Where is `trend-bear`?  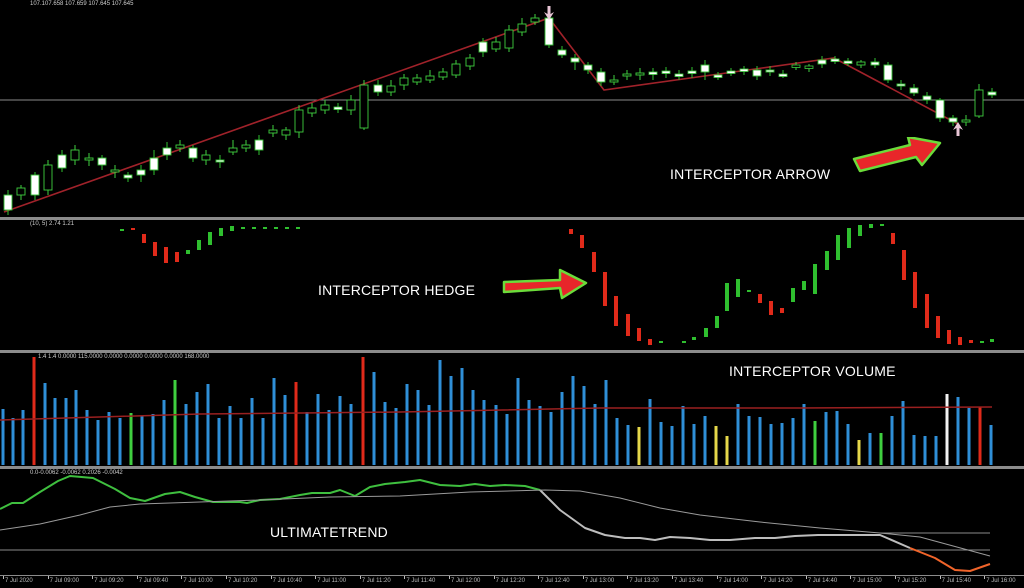
trend-bear is located at coordinates (950, 559).